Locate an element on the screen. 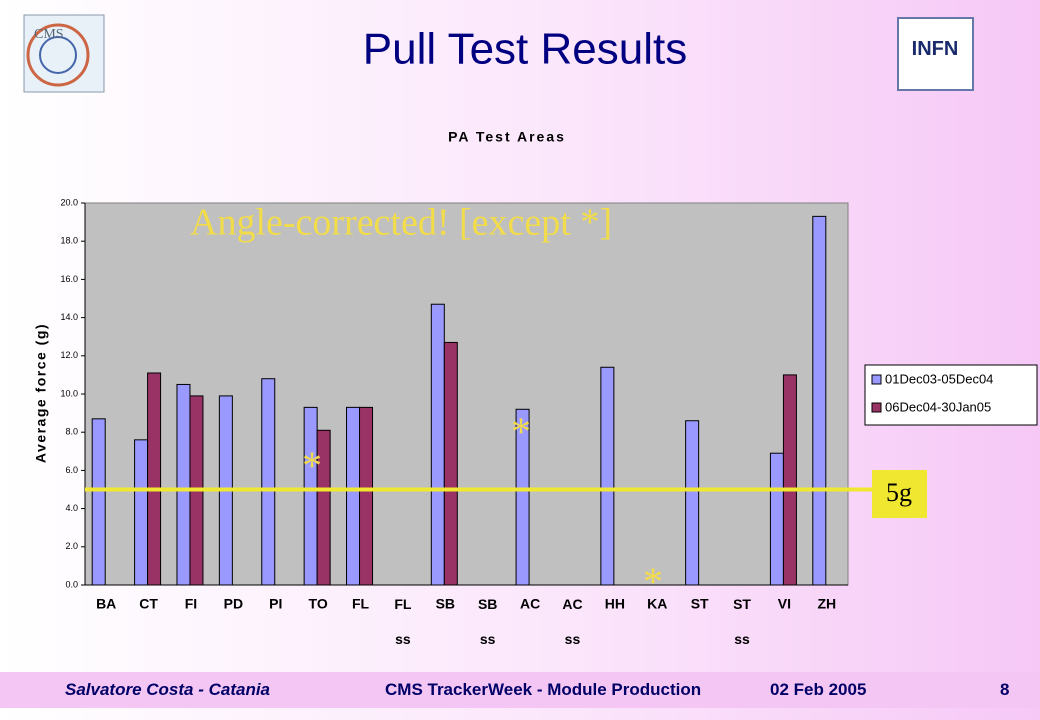 This screenshot has width=1040, height=720. y-tick-label: 12.0 is located at coordinates (69, 355).